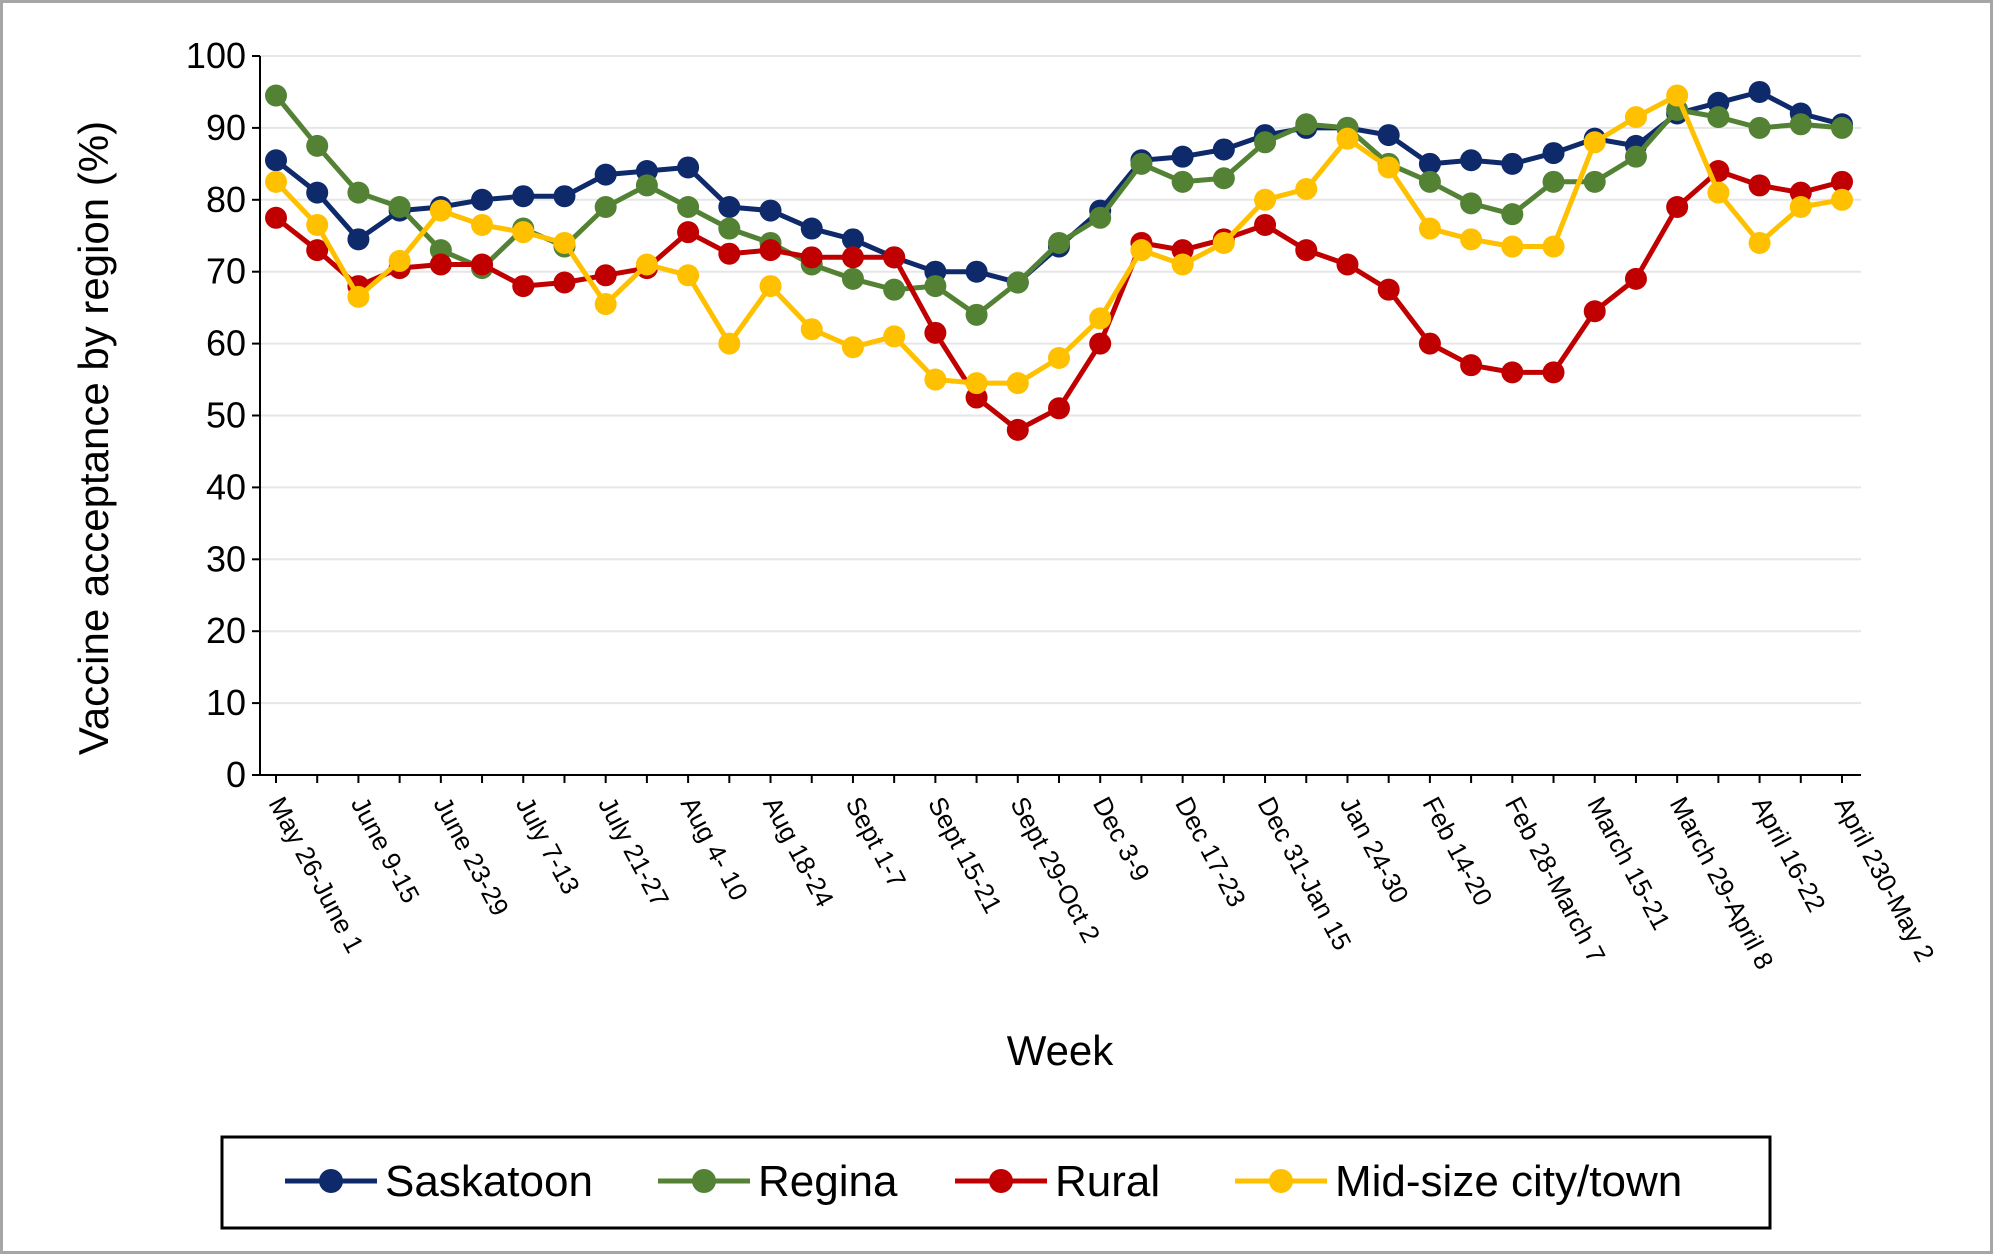 The height and width of the screenshot is (1254, 1993). I want to click on y-tick-label: 40, so click(226, 486).